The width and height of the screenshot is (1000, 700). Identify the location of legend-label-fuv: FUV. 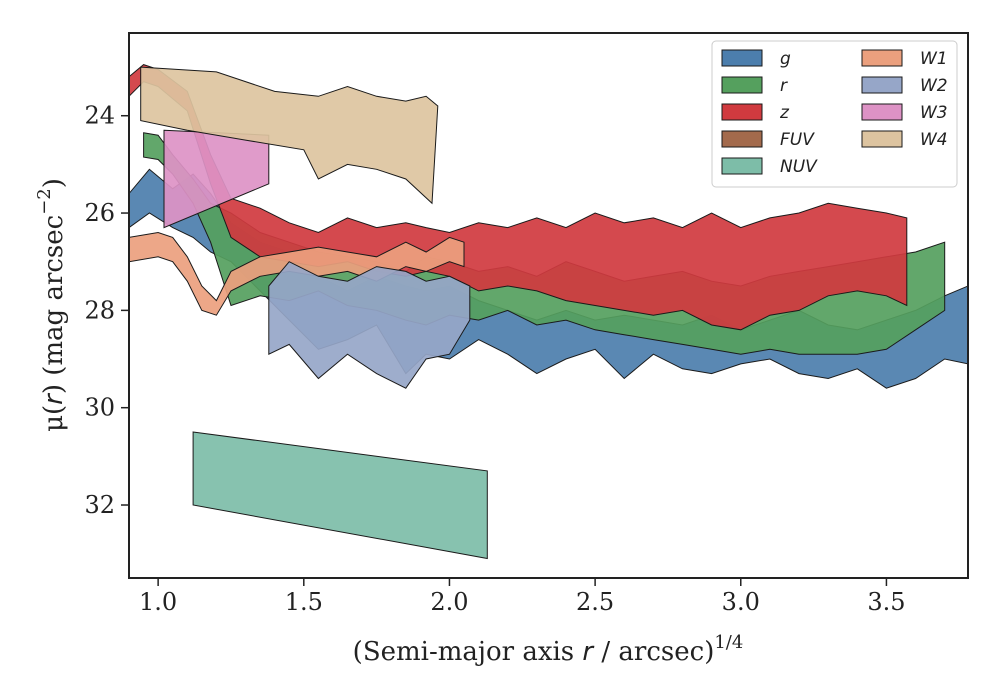
(797, 140).